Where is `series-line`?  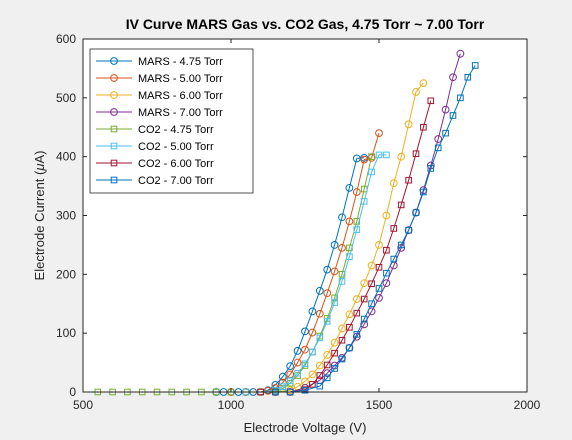
series-line is located at coordinates (316, 273).